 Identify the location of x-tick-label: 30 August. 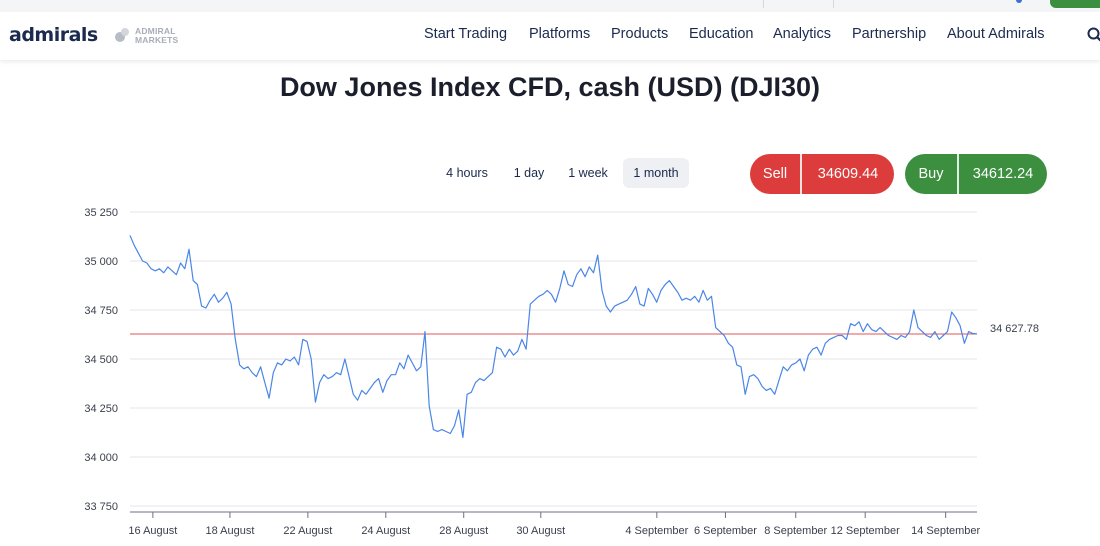
(540, 531).